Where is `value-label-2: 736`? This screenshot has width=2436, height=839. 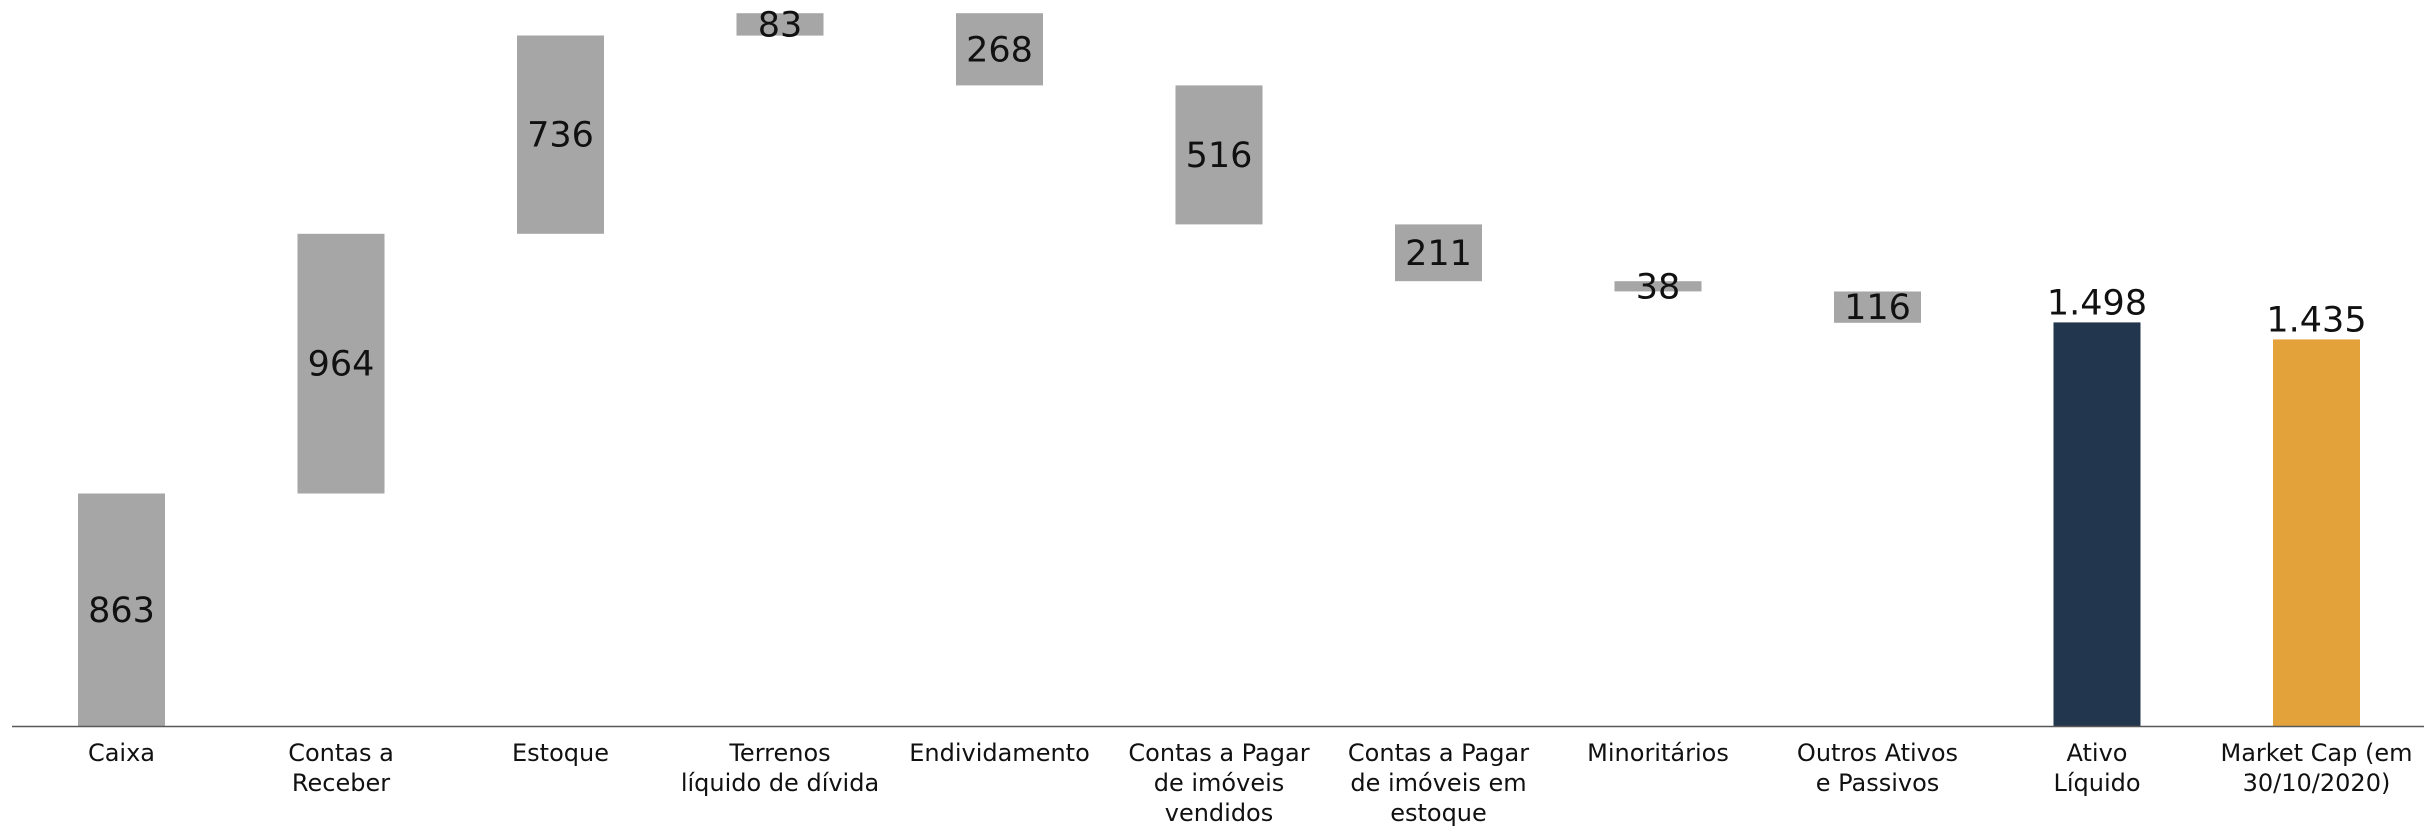
value-label-2: 736 is located at coordinates (560, 136).